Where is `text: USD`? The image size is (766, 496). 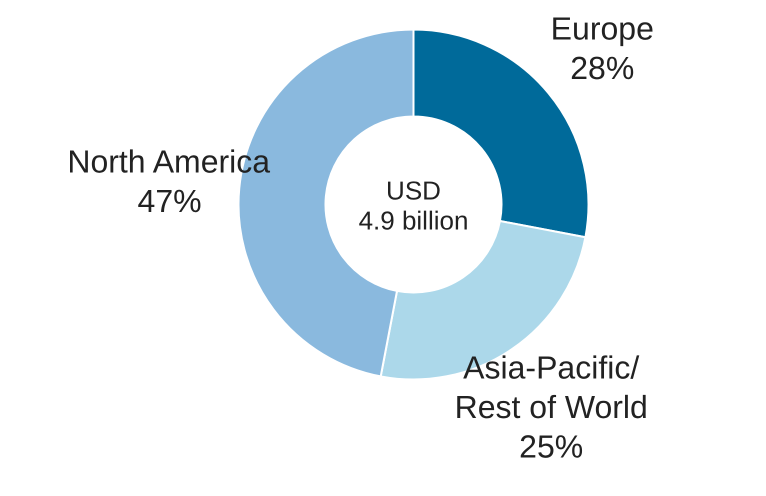
text: USD is located at coordinates (413, 191).